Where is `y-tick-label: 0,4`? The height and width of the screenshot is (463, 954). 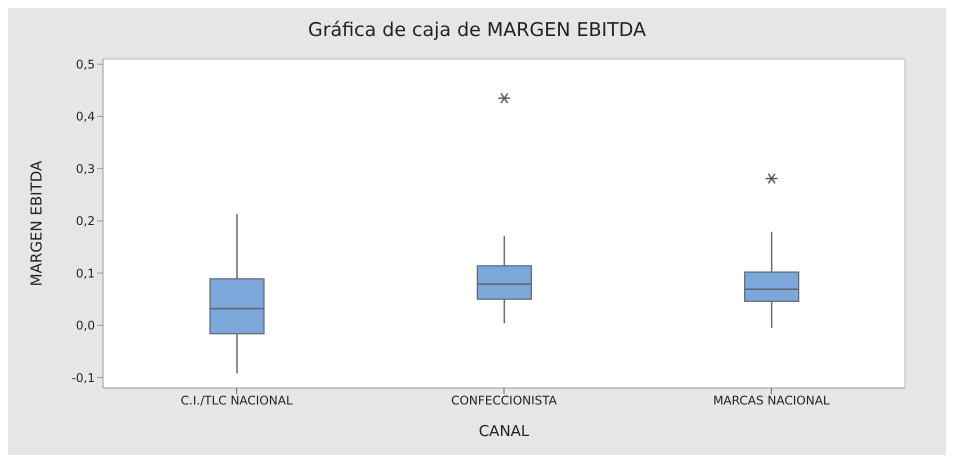
y-tick-label: 0,4 is located at coordinates (85, 117).